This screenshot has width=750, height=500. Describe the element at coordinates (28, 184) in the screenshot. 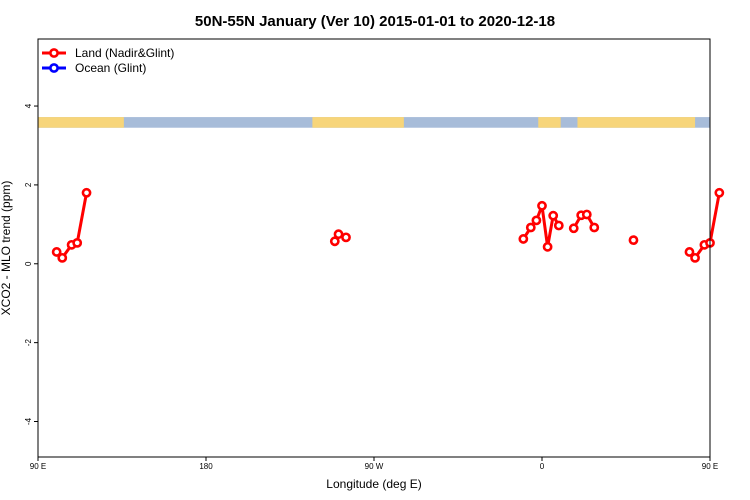

I see `y-tick-label: 2` at that location.